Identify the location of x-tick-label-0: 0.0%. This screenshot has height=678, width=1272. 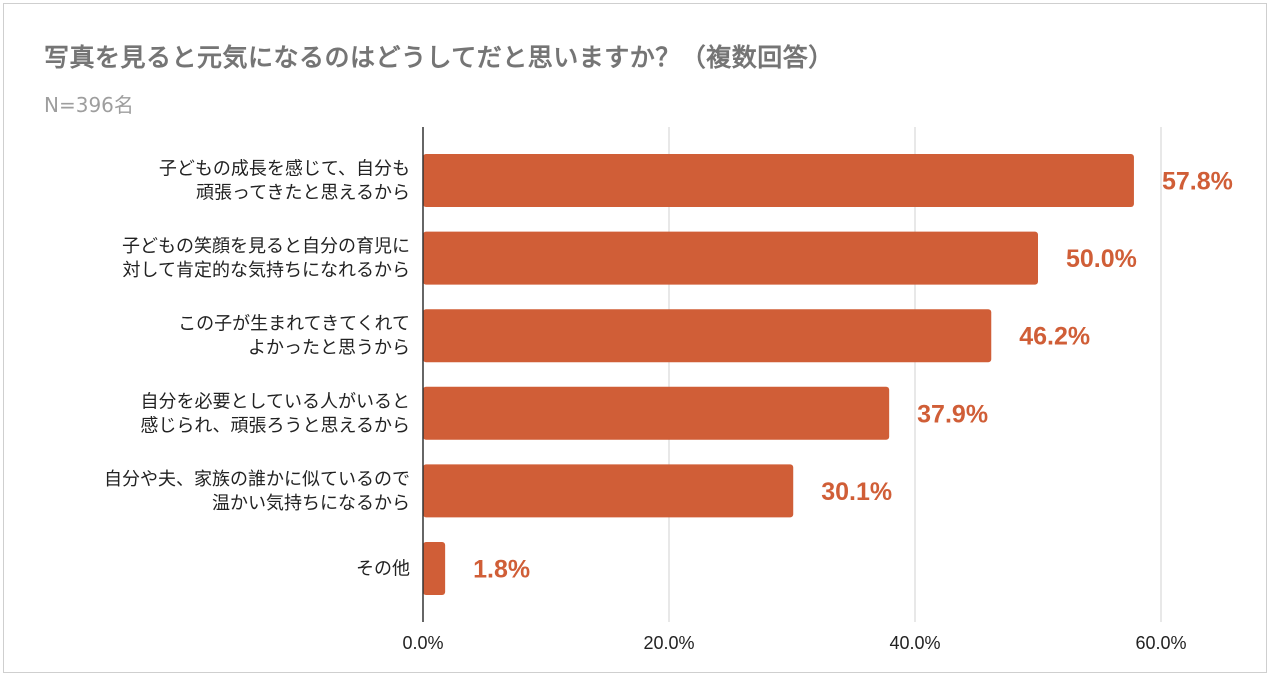
(422, 643).